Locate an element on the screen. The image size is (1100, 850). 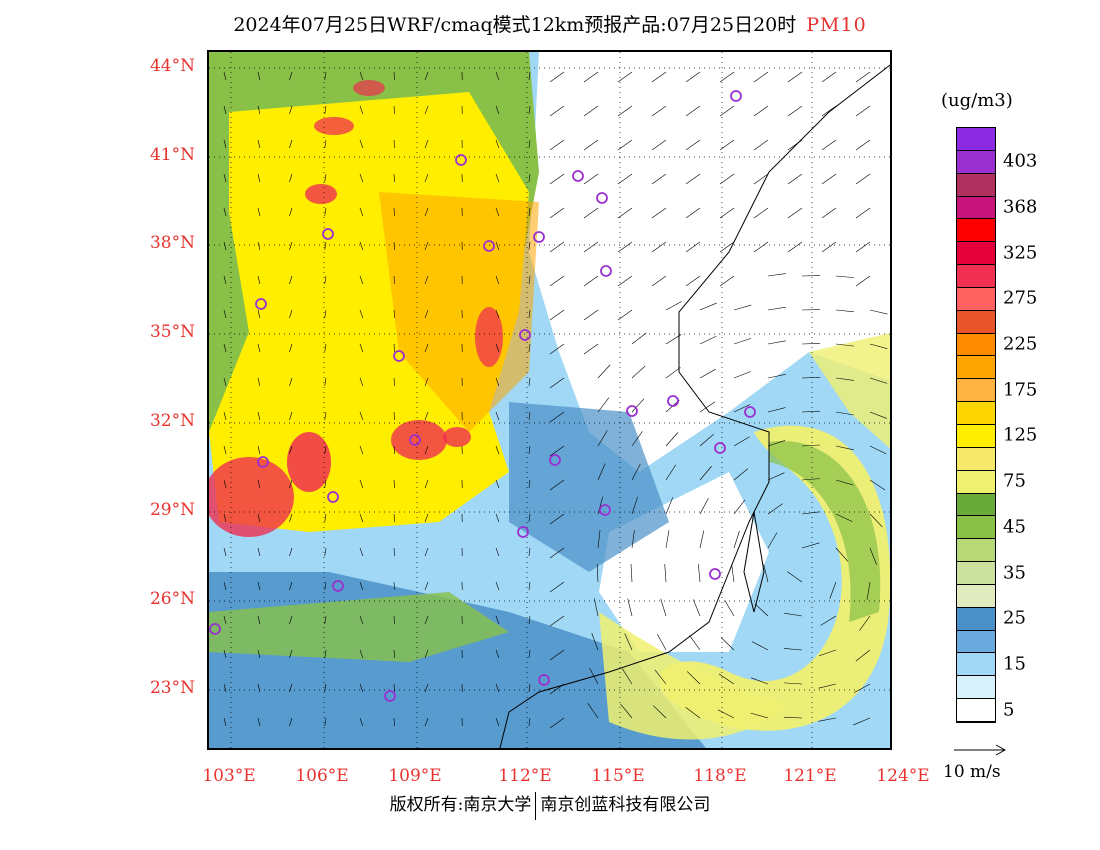
legend-tick-label: 225 is located at coordinates (1020, 344).